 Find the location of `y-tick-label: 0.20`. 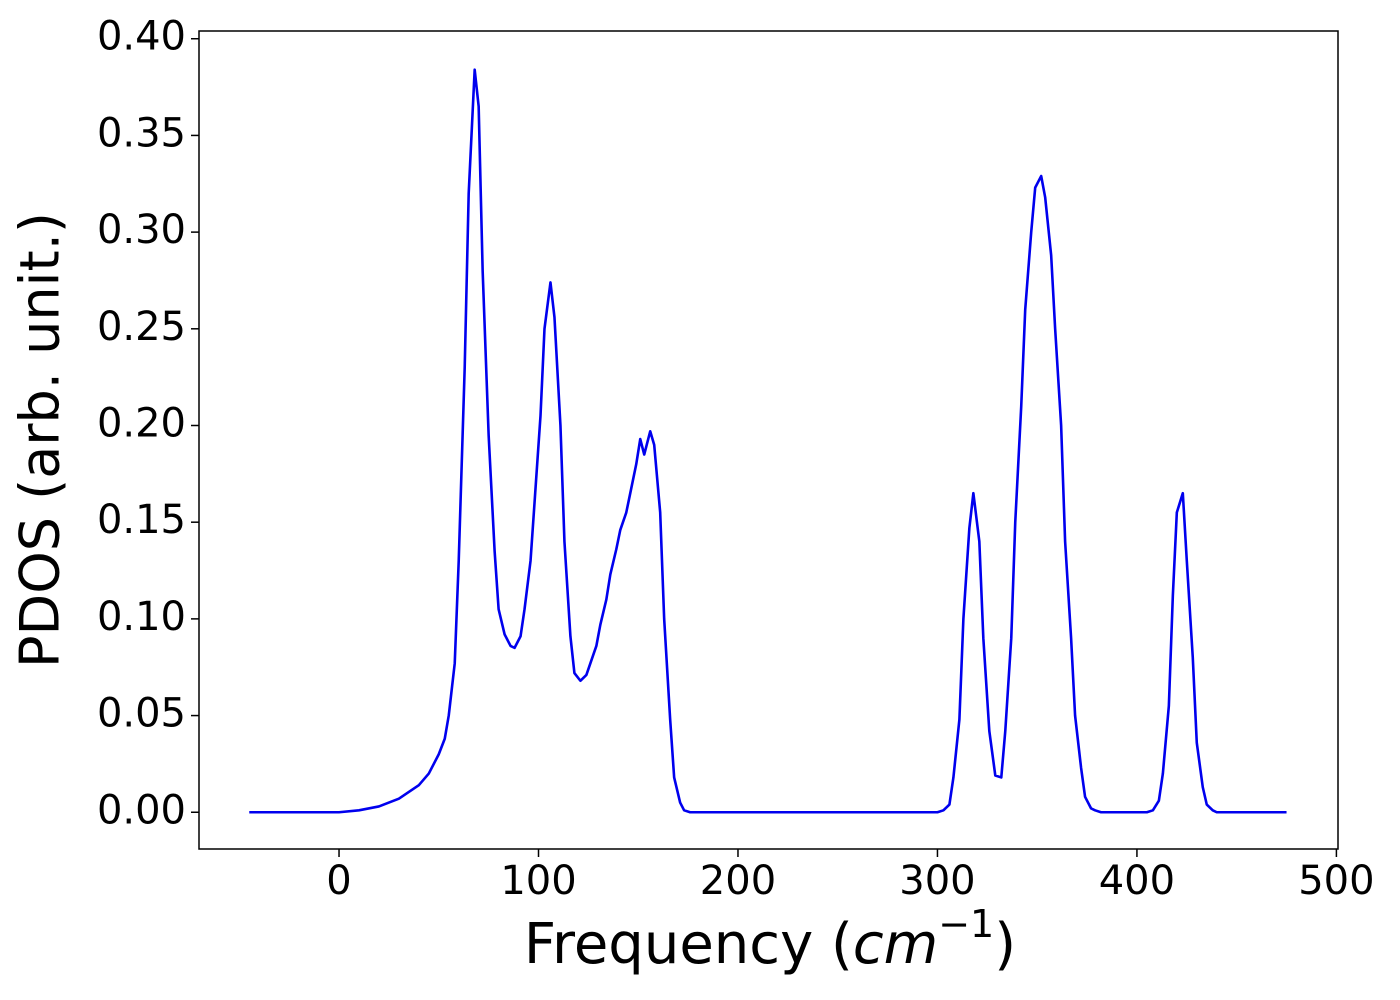

y-tick-label: 0.20 is located at coordinates (141, 423).